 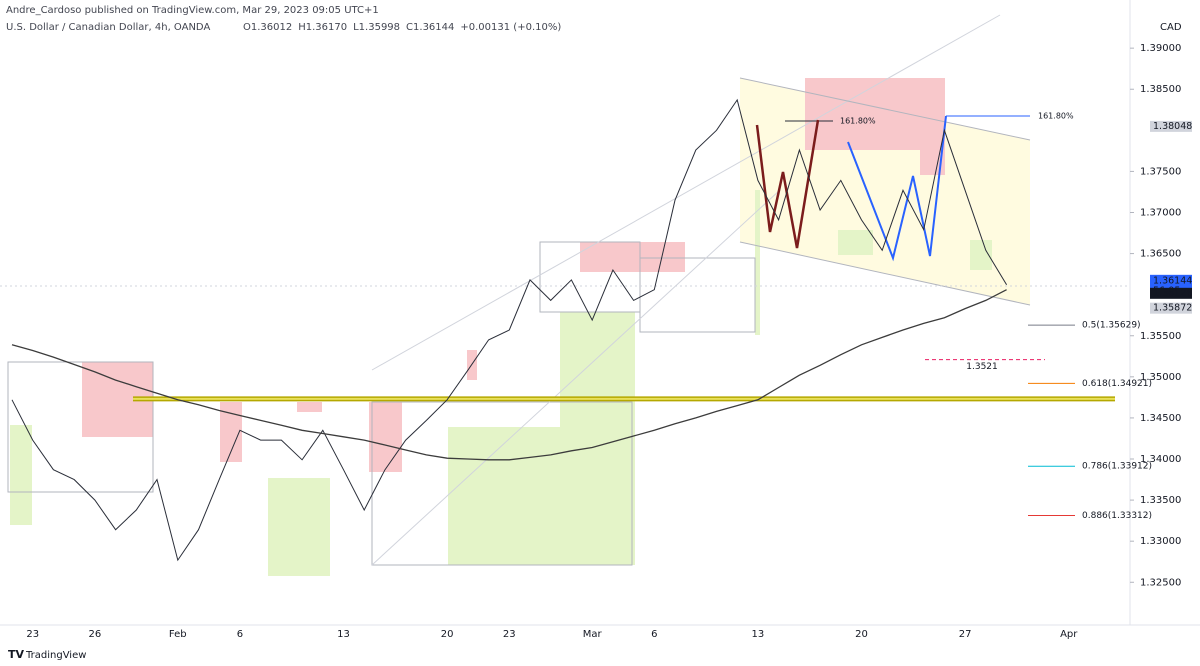 I want to click on y-tick-label: 1.33000, so click(x=1160, y=541).